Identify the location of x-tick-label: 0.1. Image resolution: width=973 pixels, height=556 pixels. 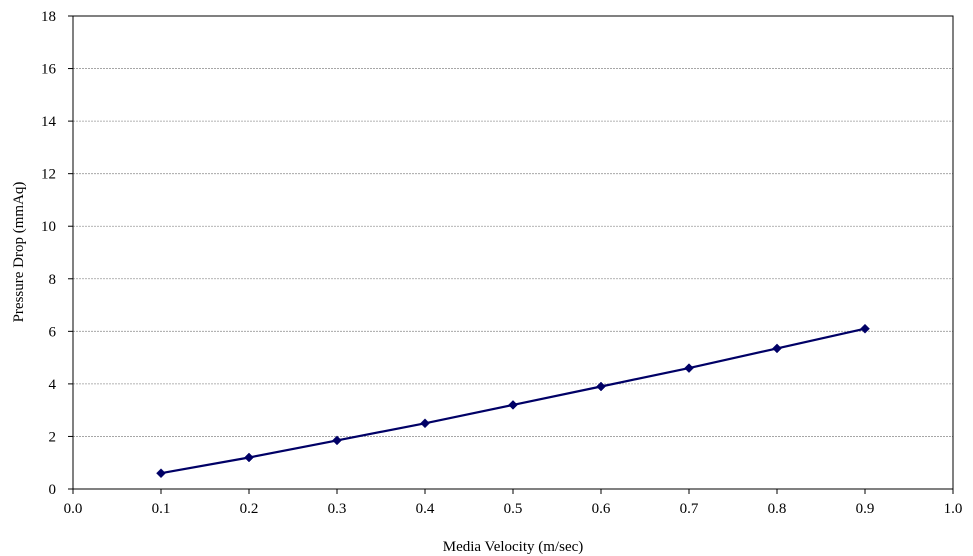
(161, 509).